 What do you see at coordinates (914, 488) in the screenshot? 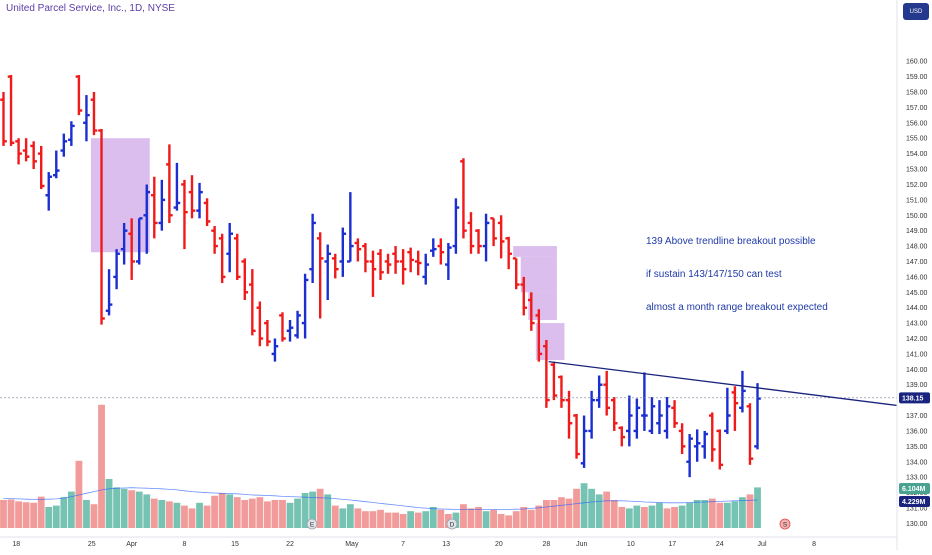
I see `volume-tag` at bounding box center [914, 488].